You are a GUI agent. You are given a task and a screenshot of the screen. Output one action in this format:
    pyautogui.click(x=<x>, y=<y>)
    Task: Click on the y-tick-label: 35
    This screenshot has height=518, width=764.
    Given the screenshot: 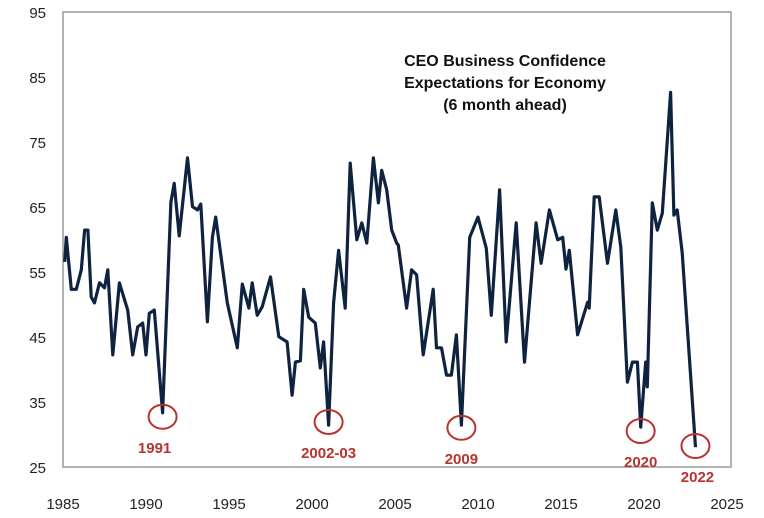 What is the action you would take?
    pyautogui.click(x=37, y=403)
    